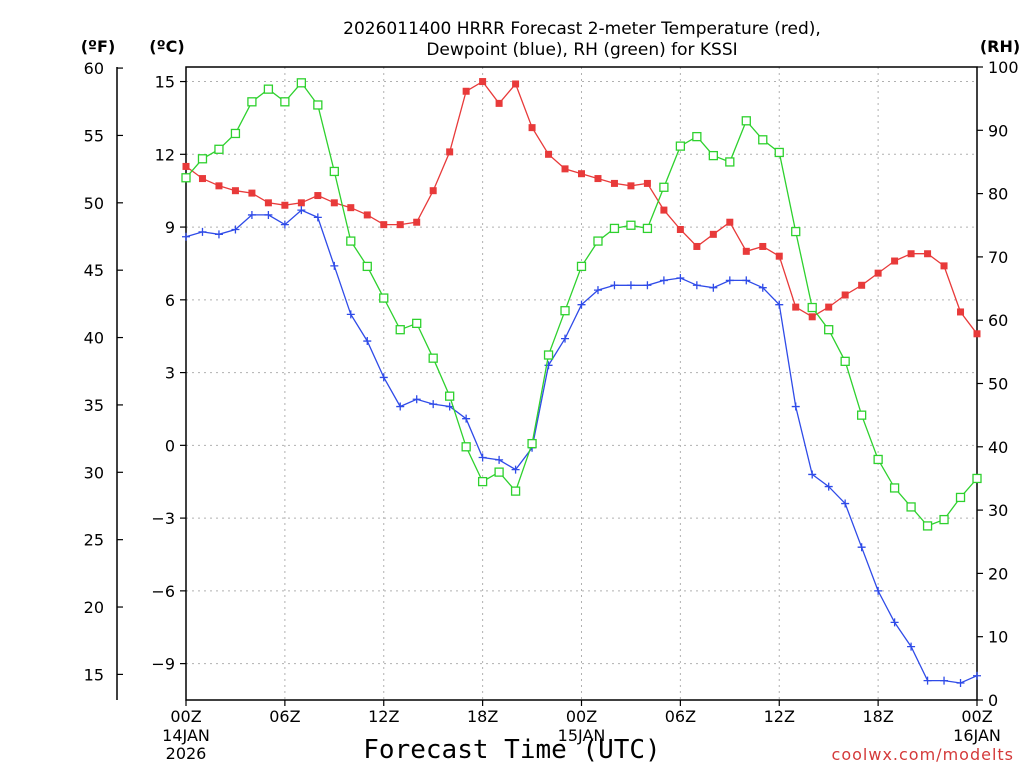 The image size is (1024, 768). I want to click on rh-tick-label: 70, so click(998, 257).